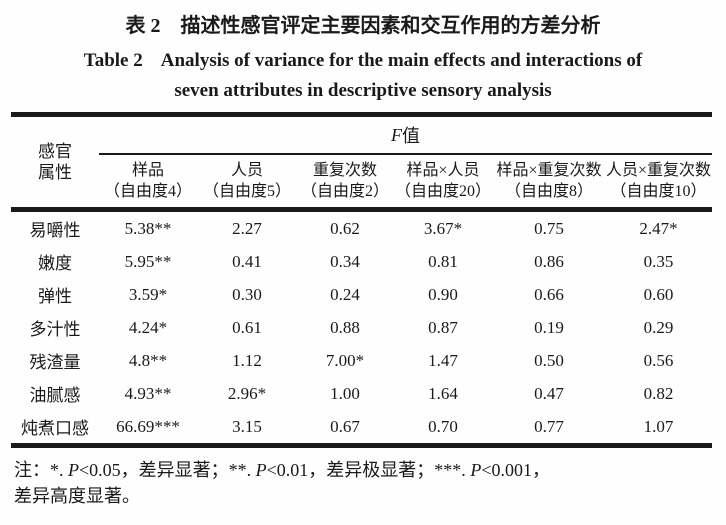 The image size is (726, 525). What do you see at coordinates (658, 181) in the screenshot?
I see `column-header-panelist-x-replication: 人员×重复次数 （自由度10）` at bounding box center [658, 181].